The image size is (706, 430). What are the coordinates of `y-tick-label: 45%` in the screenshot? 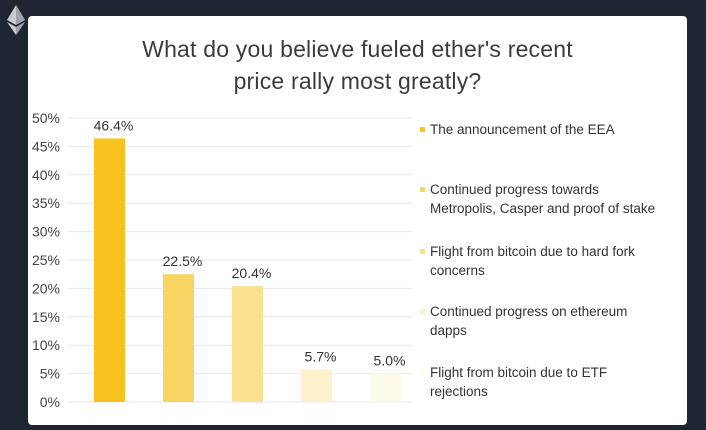 It's located at (46, 146).